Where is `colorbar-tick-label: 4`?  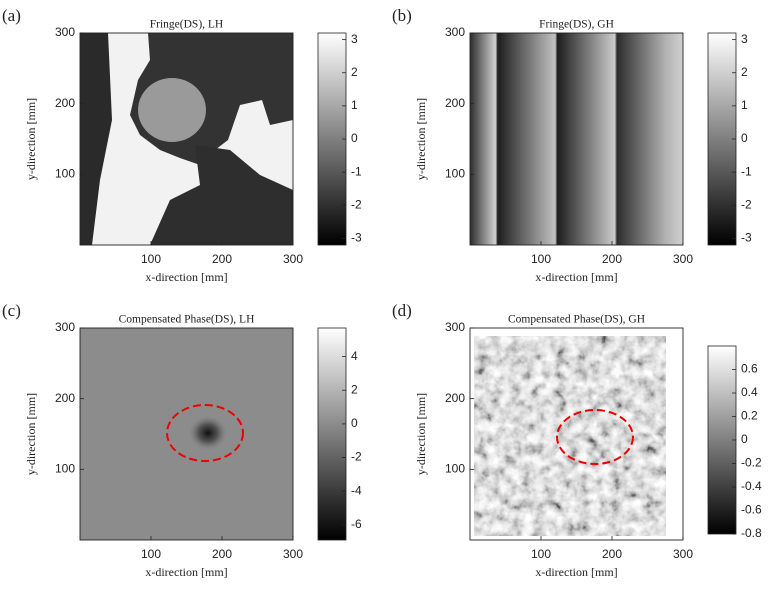
colorbar-tick-label: 4 is located at coordinates (354, 356).